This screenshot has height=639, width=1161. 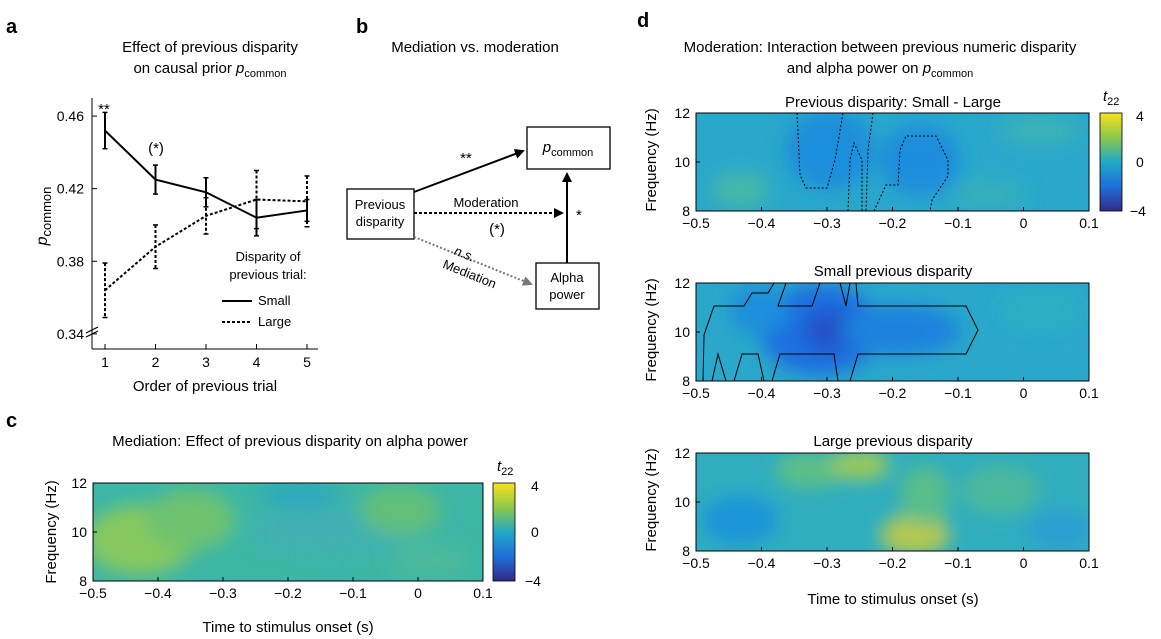 What do you see at coordinates (353, 593) in the screenshot?
I see `heatmap-xtick-label: −0.1` at bounding box center [353, 593].